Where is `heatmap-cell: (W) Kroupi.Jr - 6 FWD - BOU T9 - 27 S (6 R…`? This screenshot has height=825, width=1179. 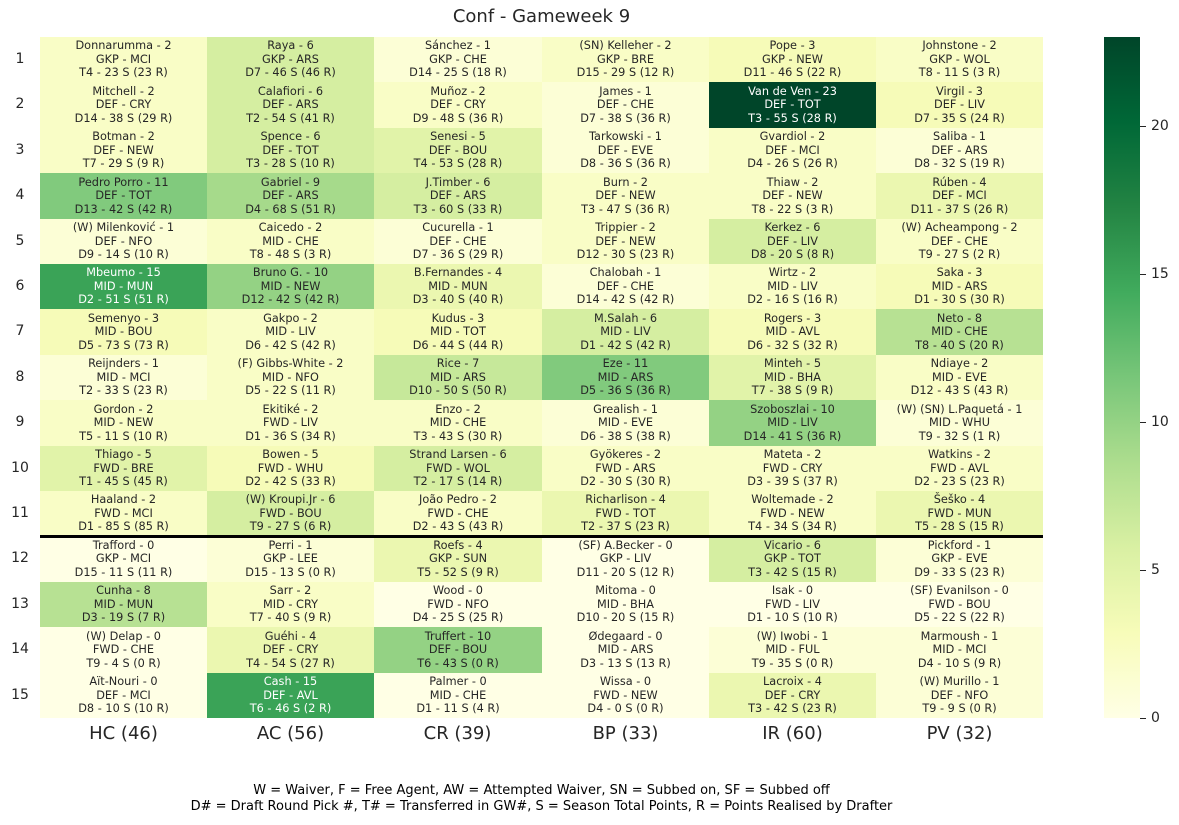 heatmap-cell: (W) Kroupi.Jr - 6 FWD - BOU T9 - 27 S (6 R… is located at coordinates (290, 513).